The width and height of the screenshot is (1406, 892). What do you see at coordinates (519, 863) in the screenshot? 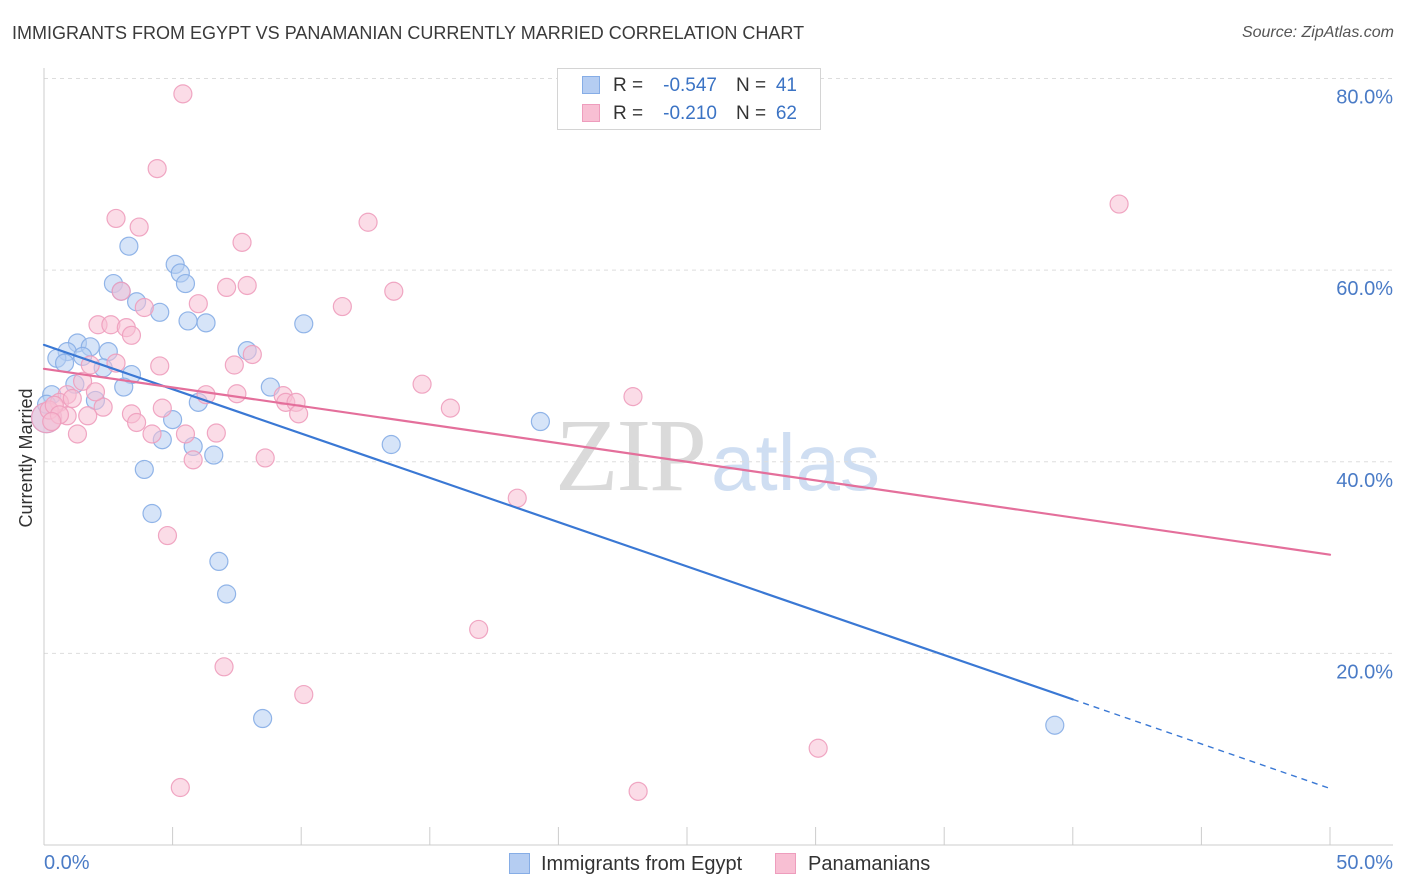
I see `egypt-legend-swatch` at bounding box center [519, 863].